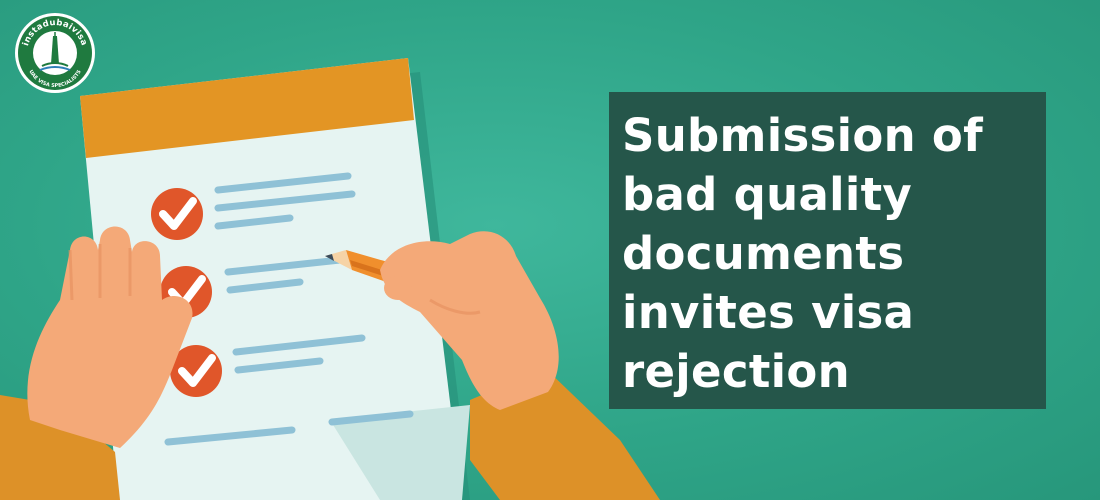 Image resolution: width=1100 pixels, height=500 pixels. Describe the element at coordinates (96, 363) in the screenshot. I see `left-hand` at that location.